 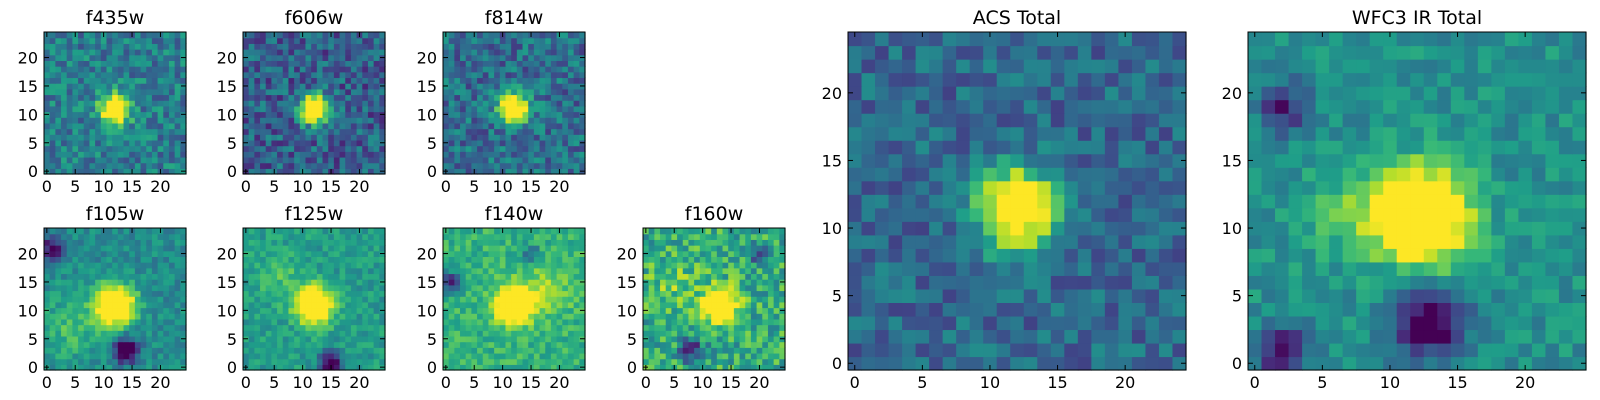 I want to click on y-tick-label: 5, so click(x=432, y=143).